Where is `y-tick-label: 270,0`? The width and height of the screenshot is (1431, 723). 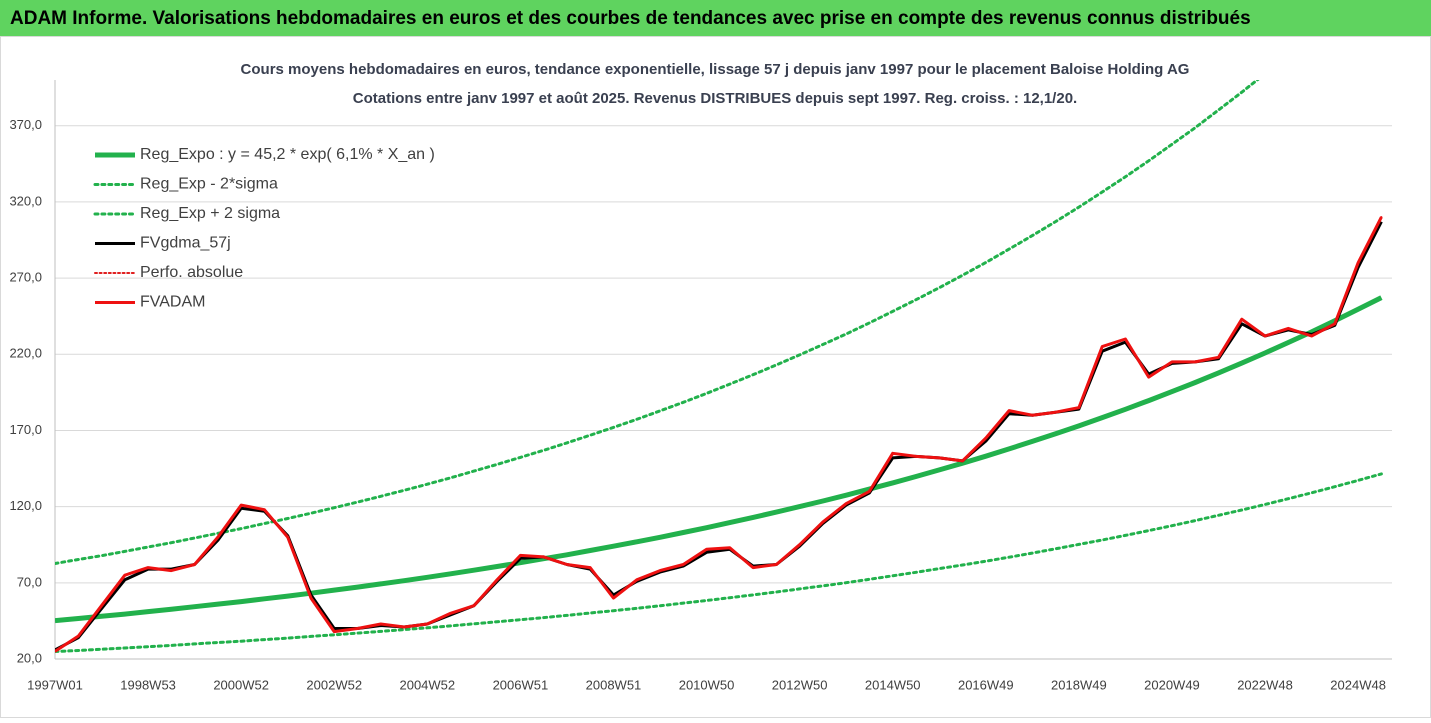
y-tick-label: 270,0 is located at coordinates (25, 277).